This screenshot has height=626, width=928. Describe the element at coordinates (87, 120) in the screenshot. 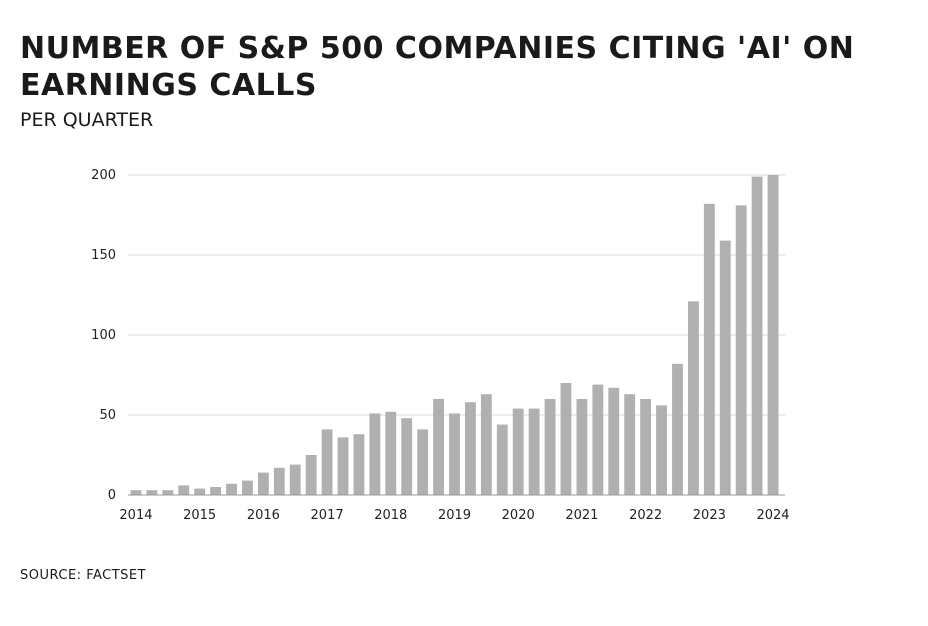

I see `chart-subtitle: Per quarter` at that location.